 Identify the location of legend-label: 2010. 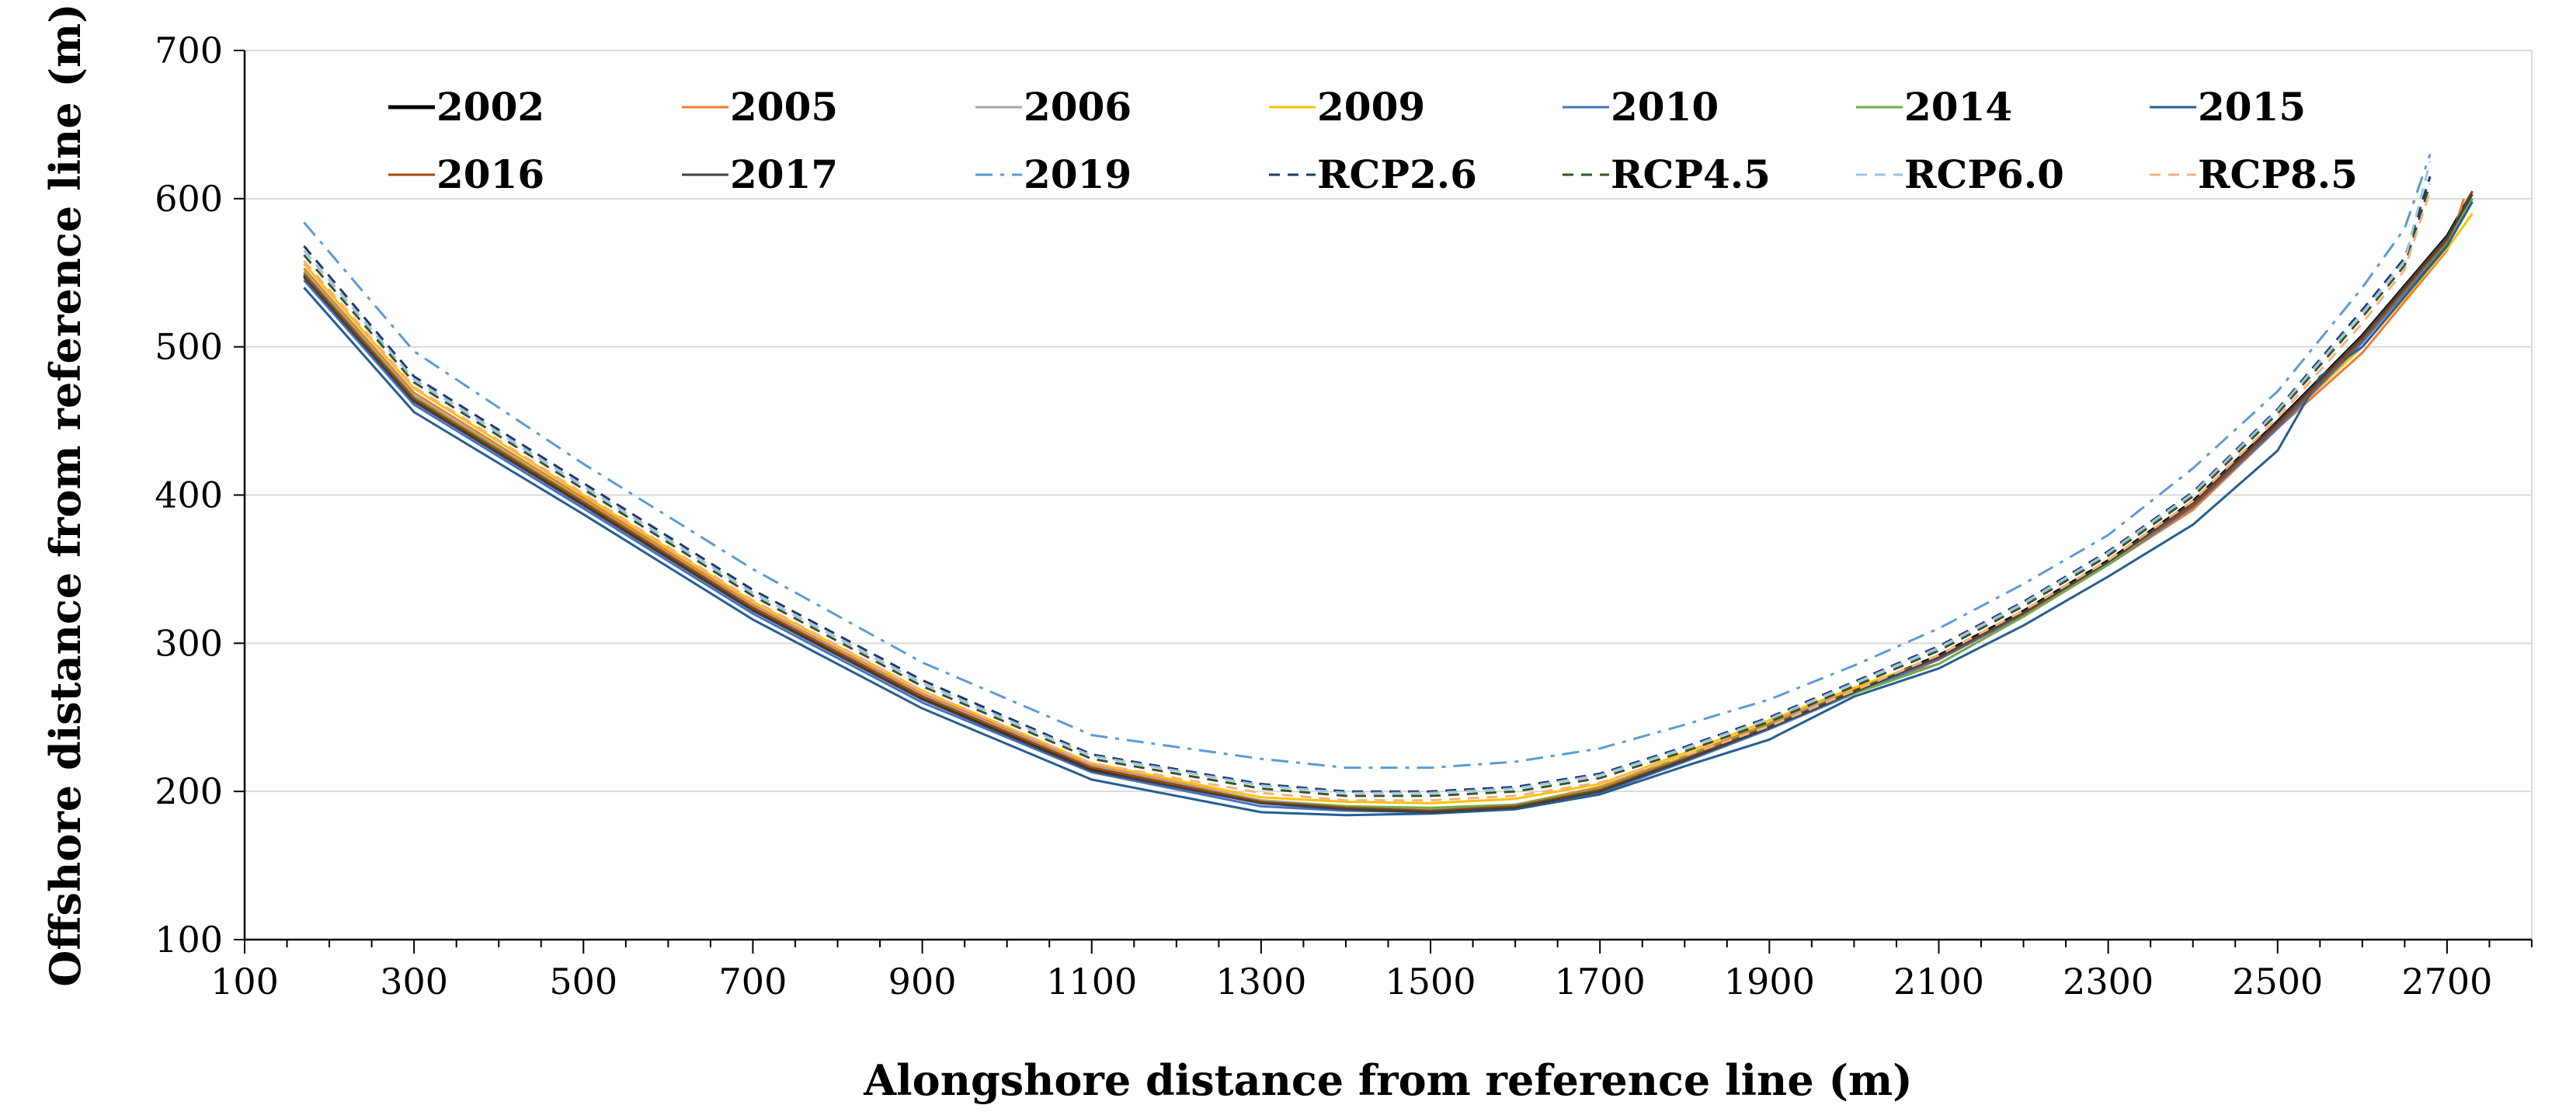
(1665, 107).